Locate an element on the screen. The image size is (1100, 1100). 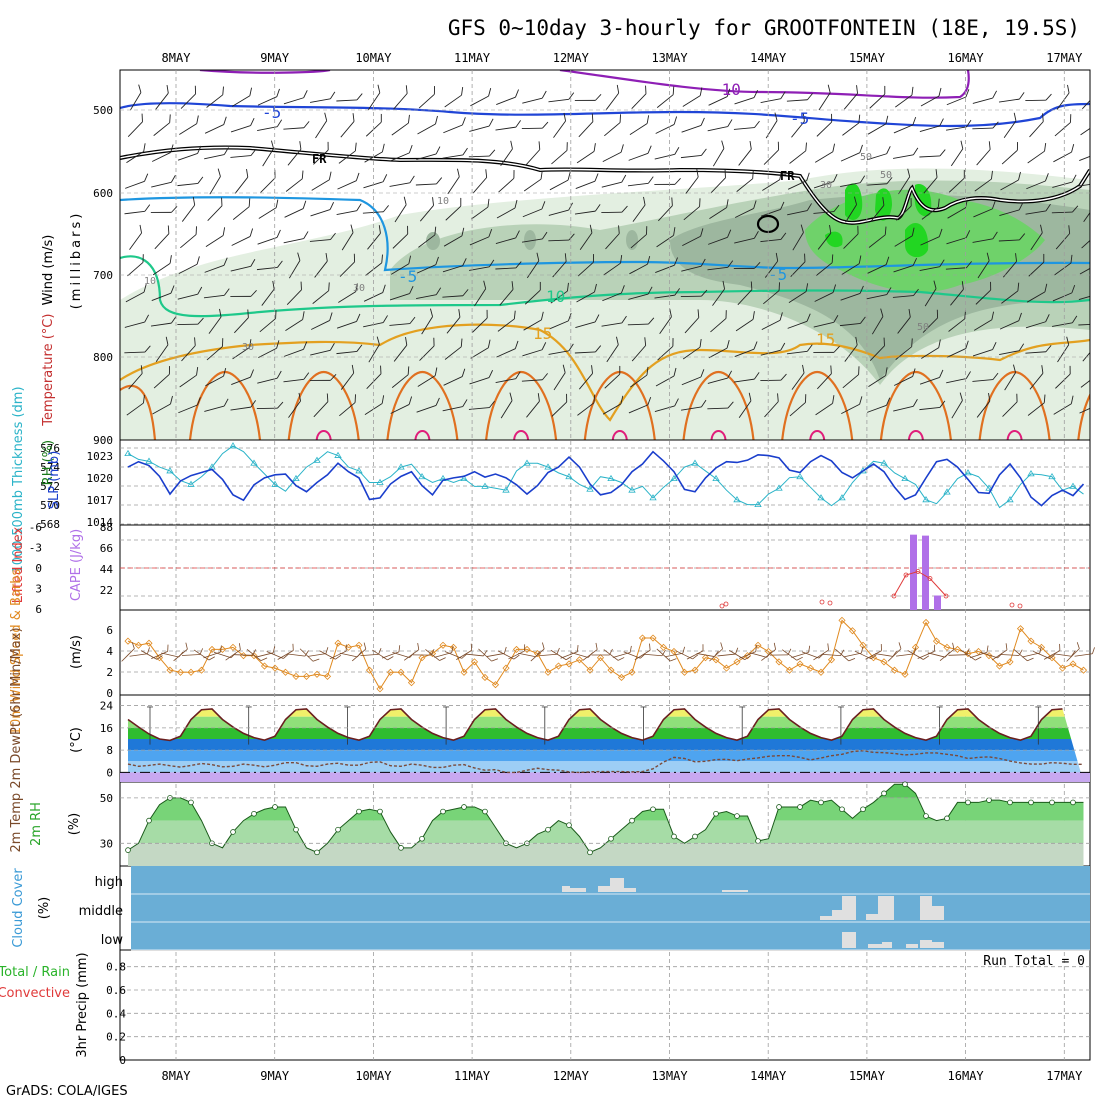
cape-bar is located at coordinates (925, 572).